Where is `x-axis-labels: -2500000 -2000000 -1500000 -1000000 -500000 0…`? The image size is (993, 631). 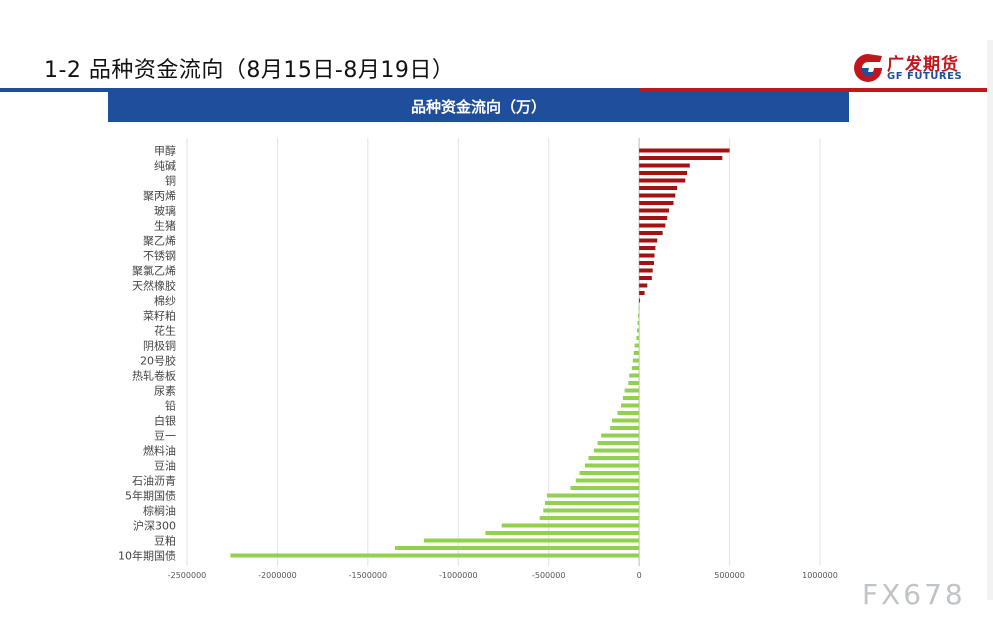
x-axis-labels: -2500000 -2000000 -1500000 -1000000 -500000 0… is located at coordinates (503, 575).